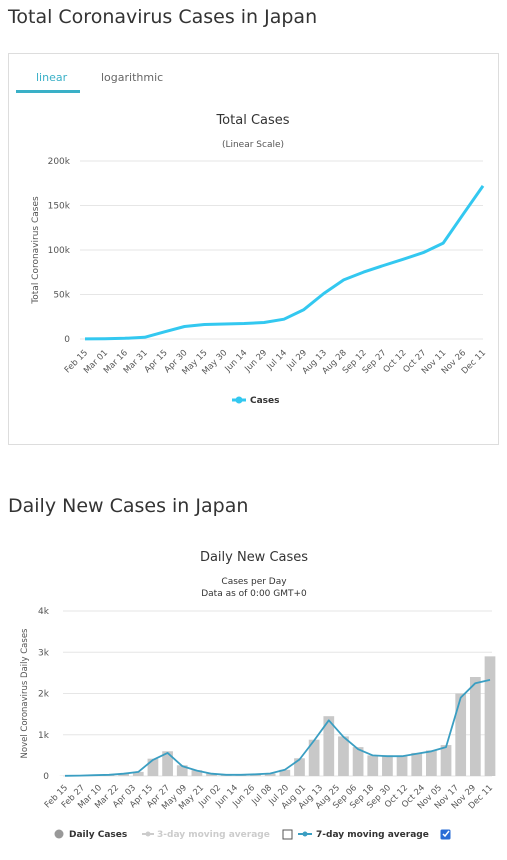 Image resolution: width=507 pixels, height=860 pixels. I want to click on legend-label-daily-cases: Daily Cases, so click(98, 835).